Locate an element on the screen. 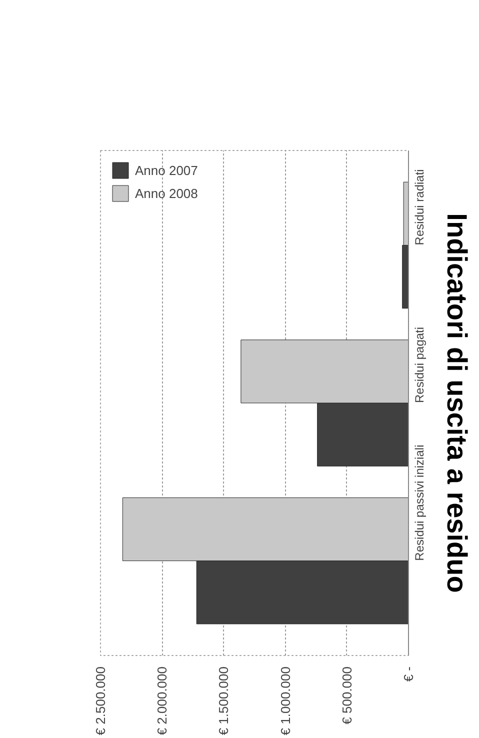 This screenshot has width=479, height=738. y-tick-label: Residui passivi iniziali is located at coordinates (419, 502).